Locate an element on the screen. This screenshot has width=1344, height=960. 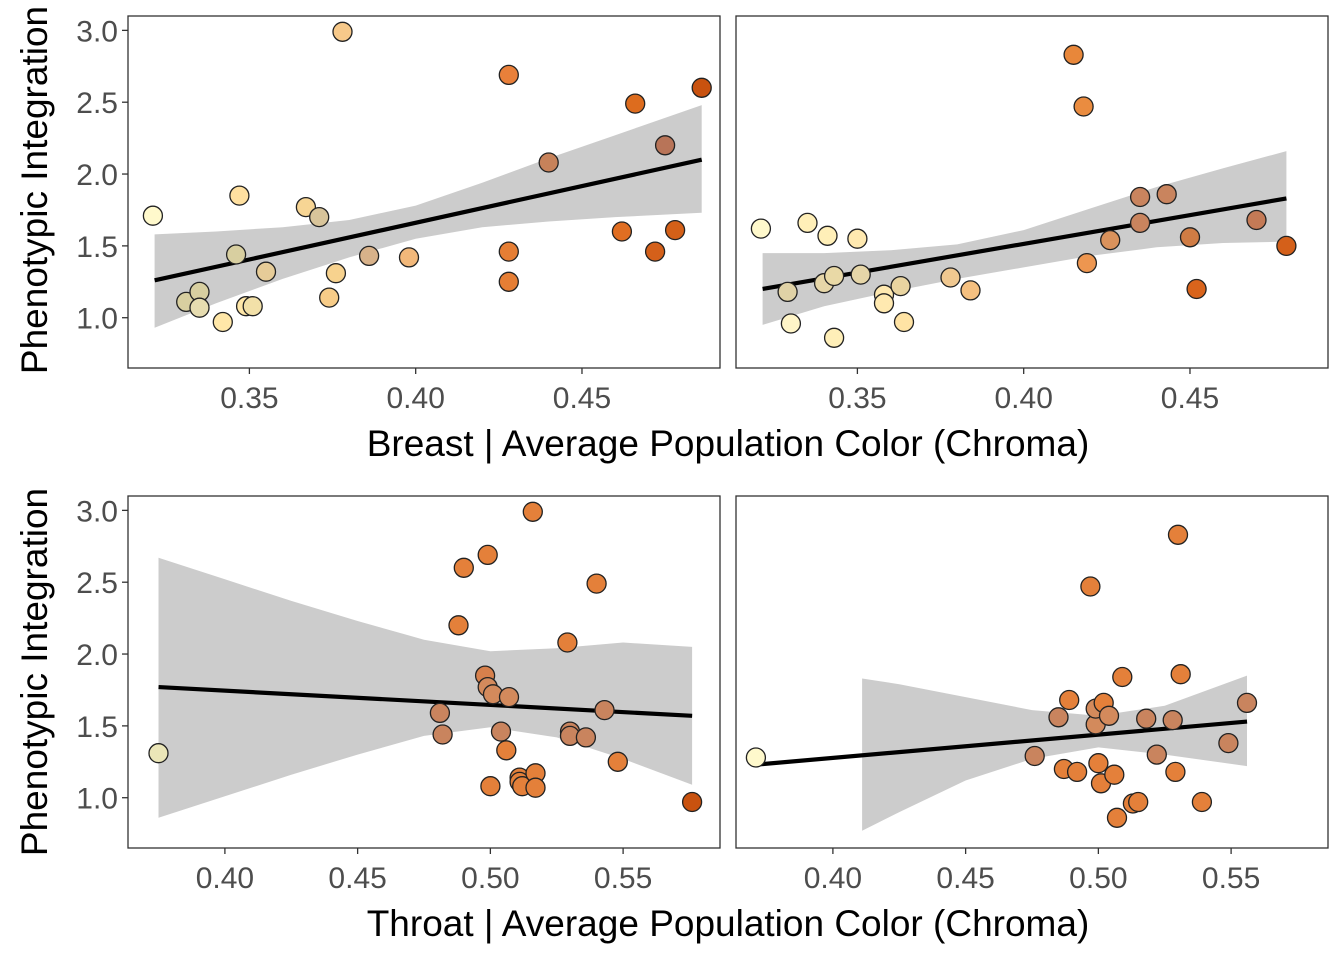
x-tick-label: 0.50 is located at coordinates (1098, 878).